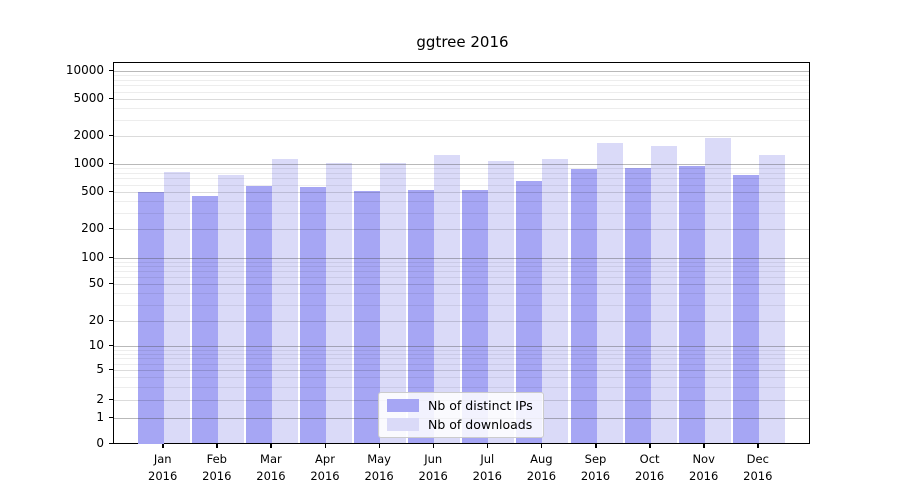  I want to click on y-tick-label: 50, so click(96, 283).